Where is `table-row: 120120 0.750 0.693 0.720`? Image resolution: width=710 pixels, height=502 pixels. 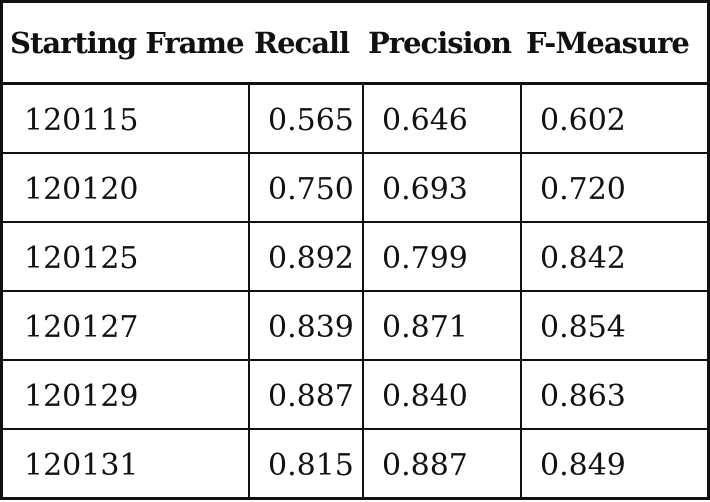
table-row: 120120 0.750 0.693 0.720 is located at coordinates (355, 187).